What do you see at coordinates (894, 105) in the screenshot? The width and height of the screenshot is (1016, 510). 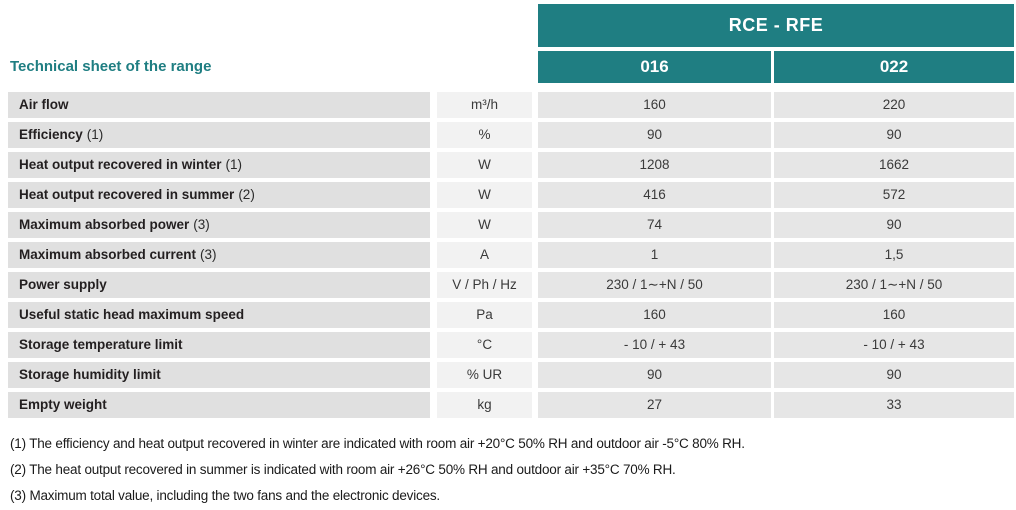 I see `row-value-022: 220` at bounding box center [894, 105].